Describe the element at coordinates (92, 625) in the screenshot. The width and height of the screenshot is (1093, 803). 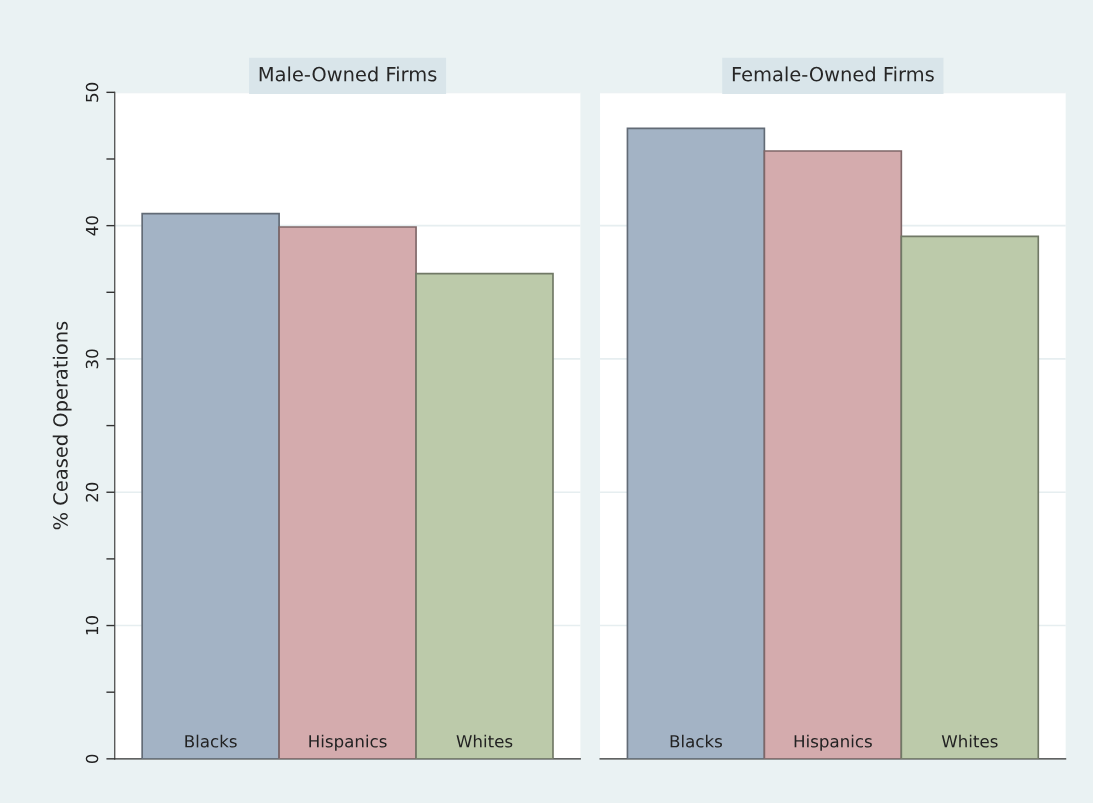
I see `y-tick-label: 10` at that location.